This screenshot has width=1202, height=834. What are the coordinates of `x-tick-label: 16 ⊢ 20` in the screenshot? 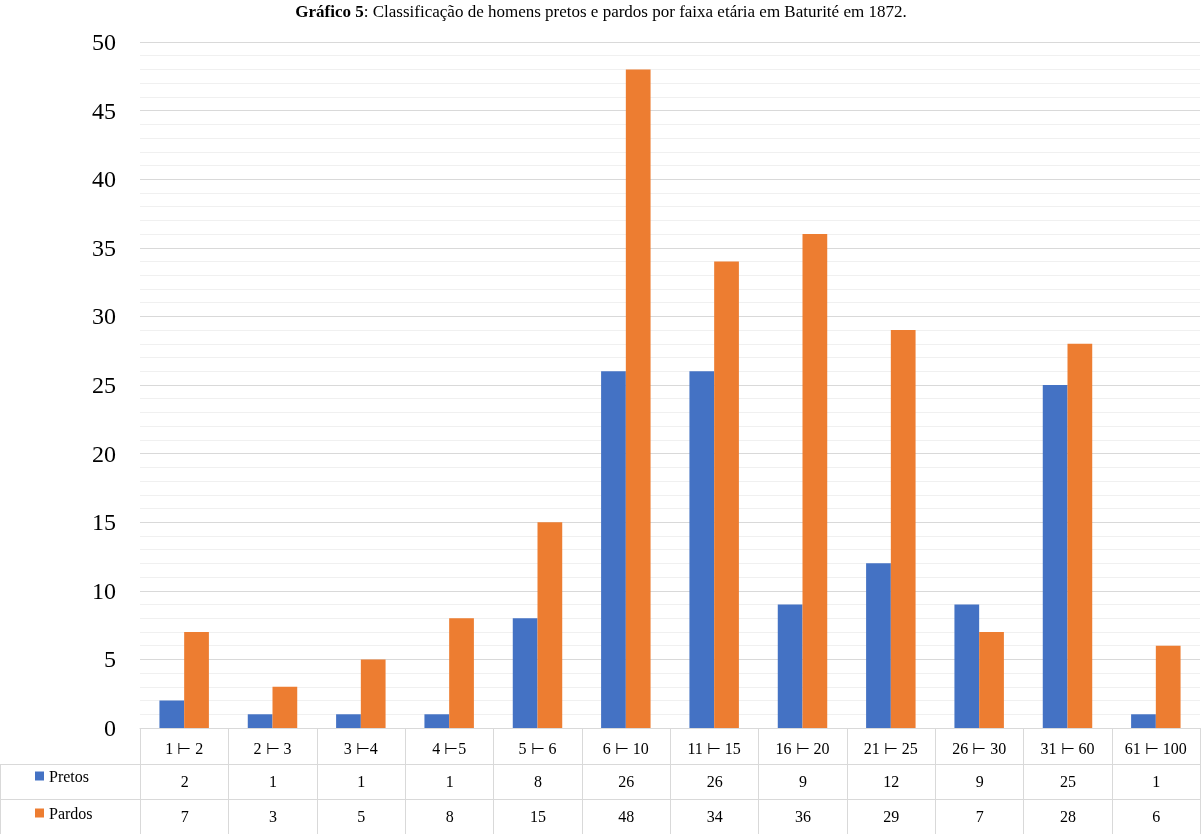 It's located at (802, 748).